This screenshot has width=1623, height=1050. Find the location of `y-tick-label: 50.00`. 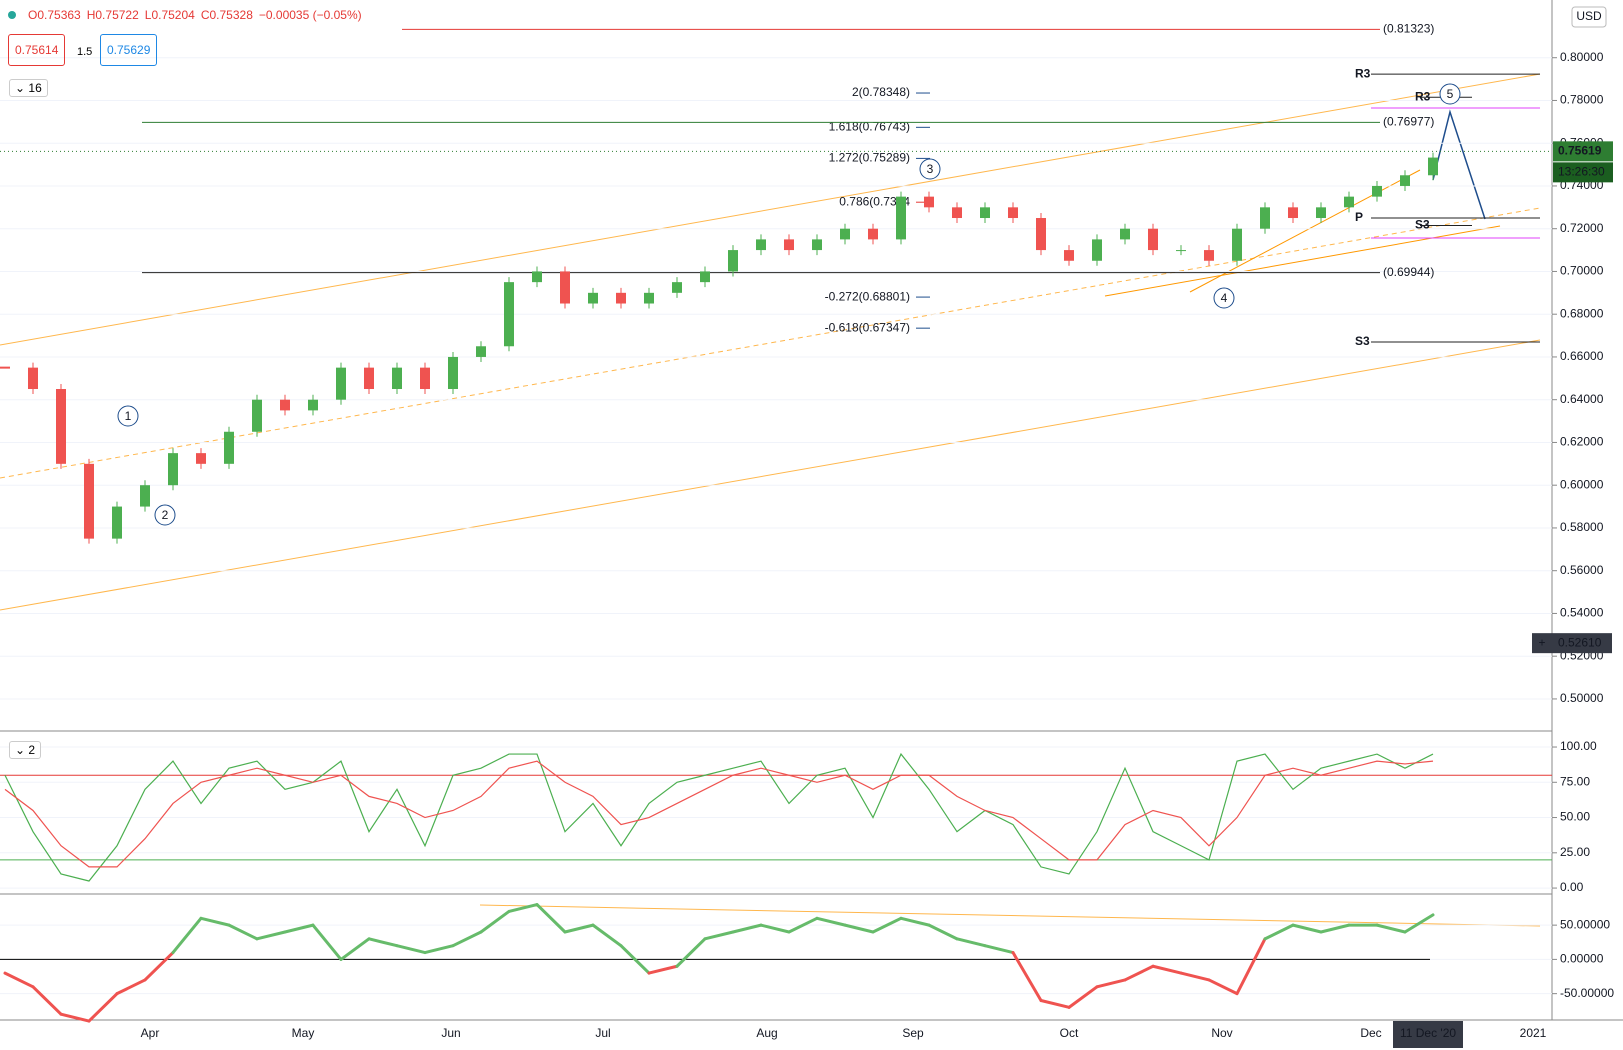

y-tick-label: 50.00 is located at coordinates (1575, 817).